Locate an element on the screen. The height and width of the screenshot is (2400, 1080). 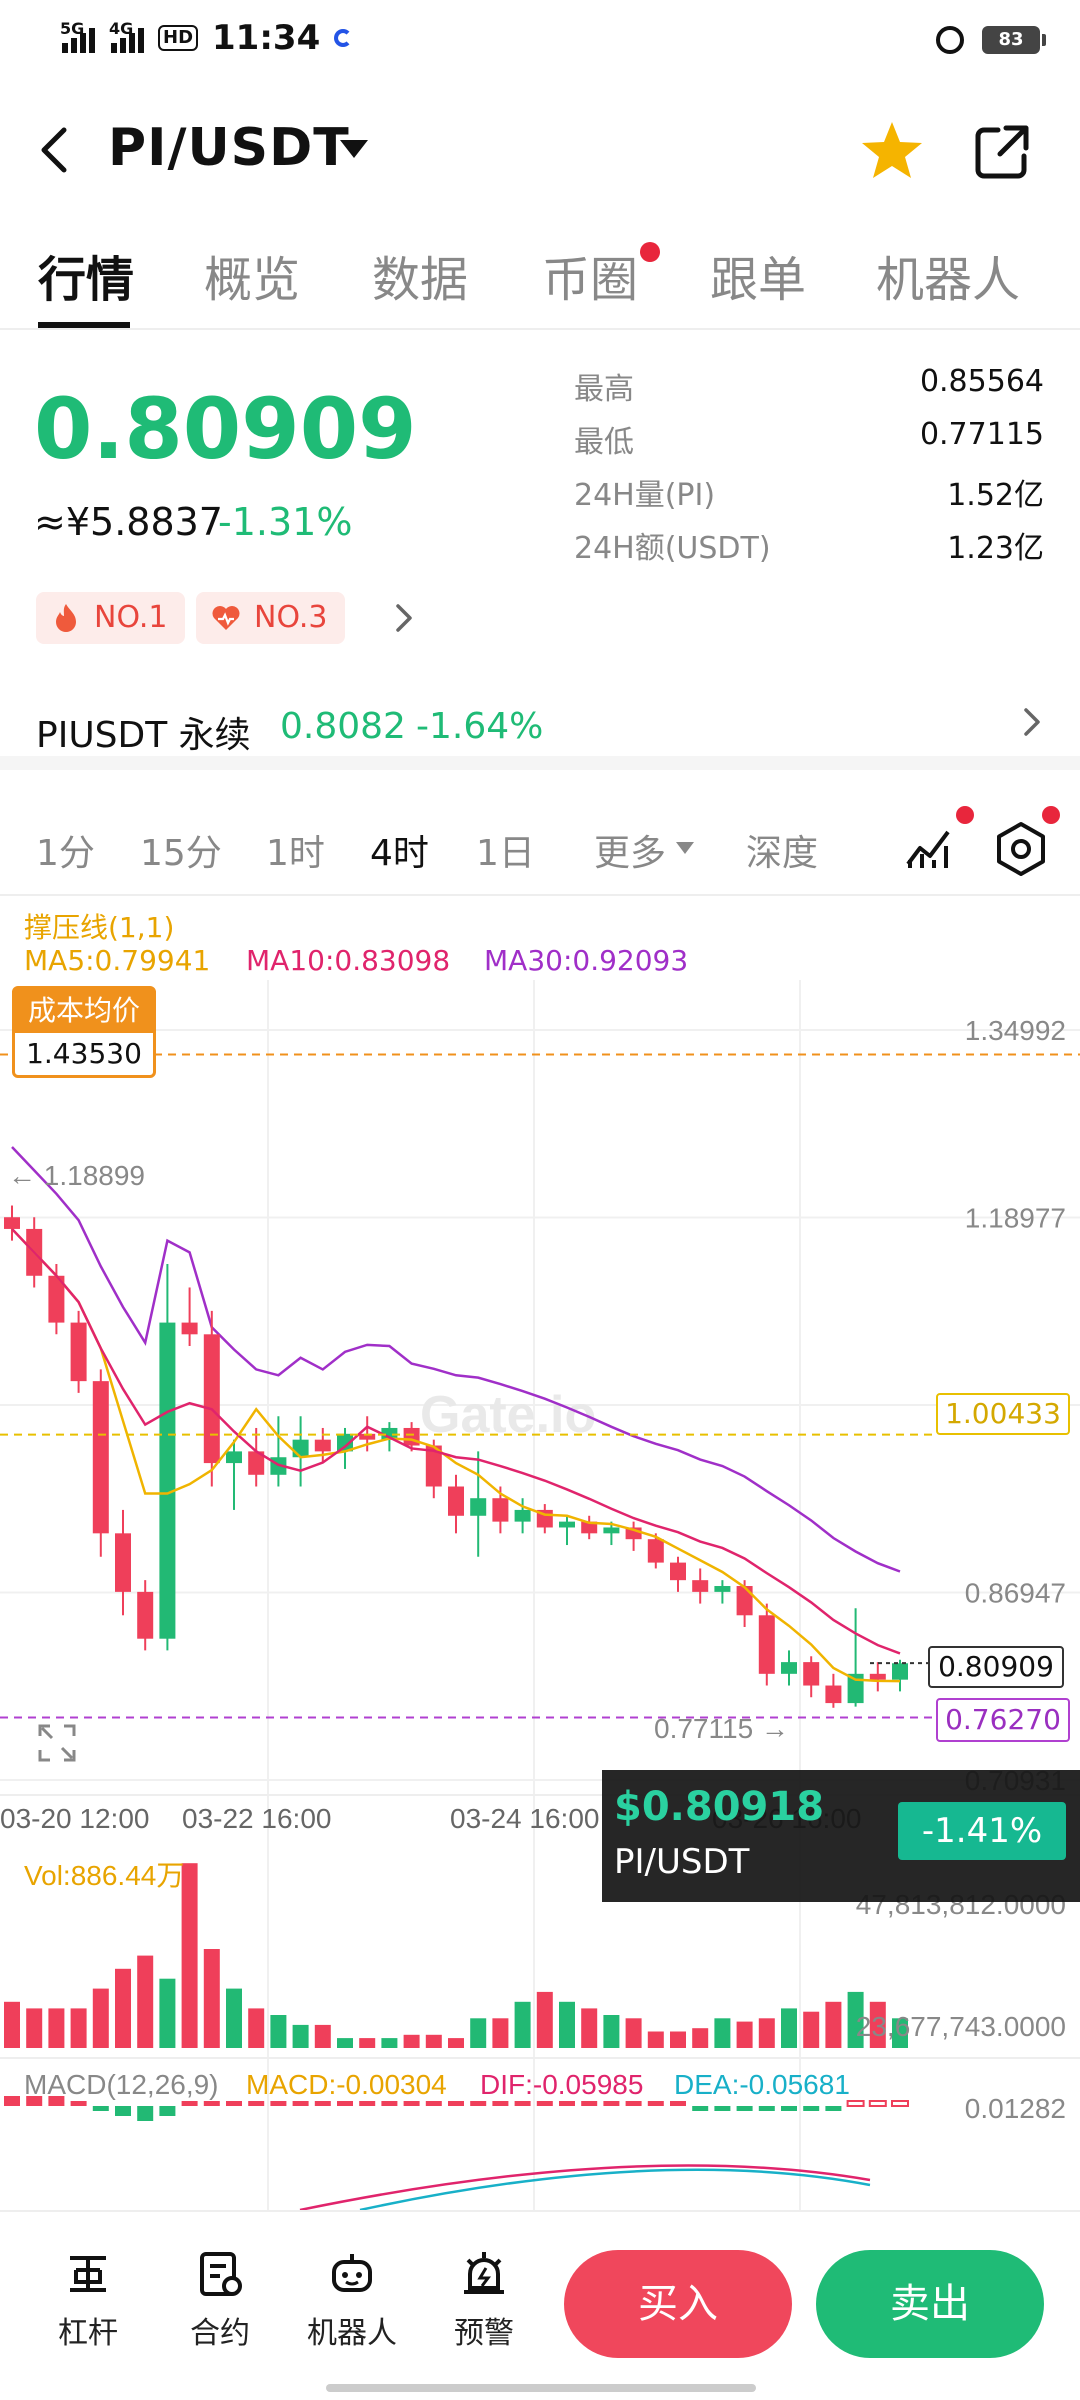
perpetual-price: 0.8082 is located at coordinates (343, 726).